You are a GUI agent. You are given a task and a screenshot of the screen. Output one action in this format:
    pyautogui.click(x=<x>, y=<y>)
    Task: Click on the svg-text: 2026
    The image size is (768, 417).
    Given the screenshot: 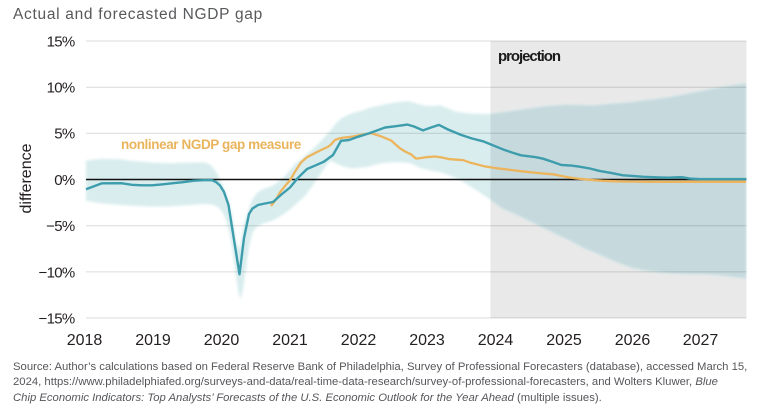 What is the action you would take?
    pyautogui.click(x=633, y=340)
    